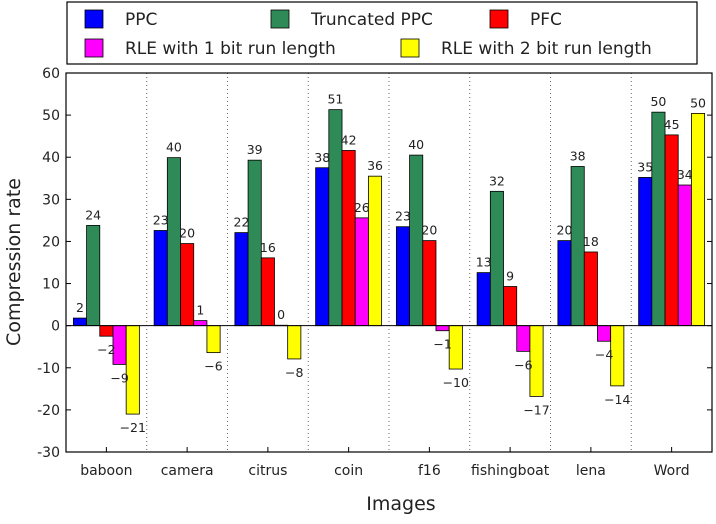 The height and width of the screenshot is (524, 716). Describe the element at coordinates (375, 165) in the screenshot. I see `data-label: 36` at that location.